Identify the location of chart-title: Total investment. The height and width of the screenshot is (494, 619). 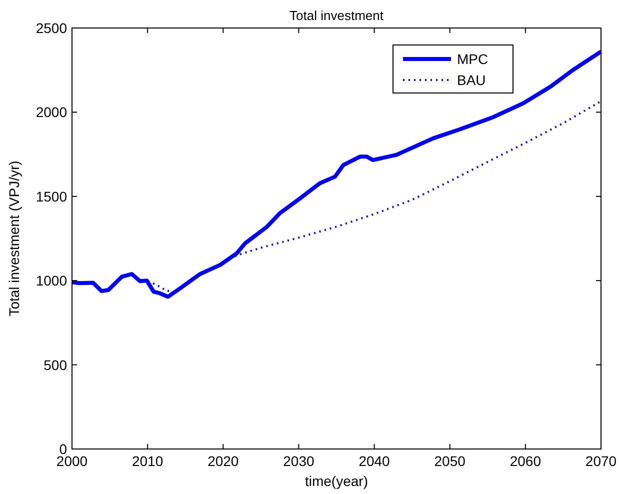
(337, 15).